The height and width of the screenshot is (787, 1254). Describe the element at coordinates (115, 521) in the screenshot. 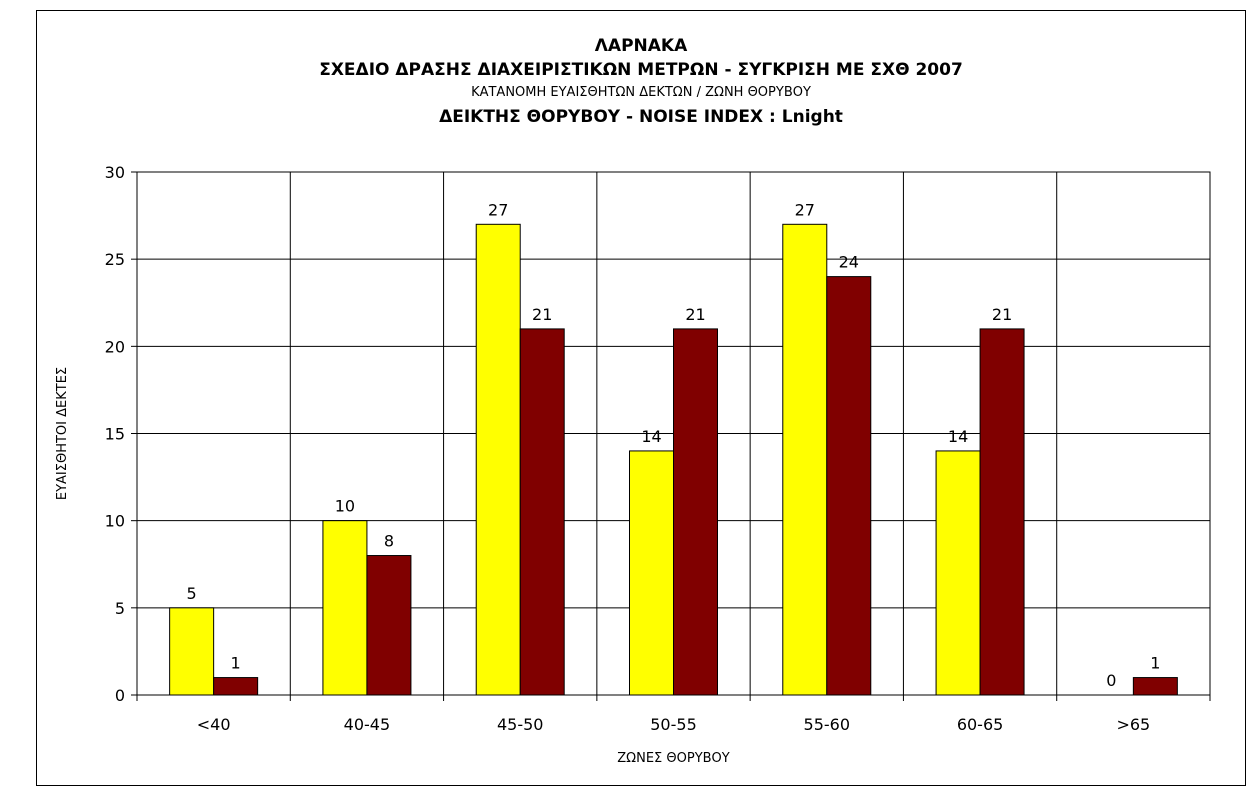

I see `y-tick-label: 10` at that location.